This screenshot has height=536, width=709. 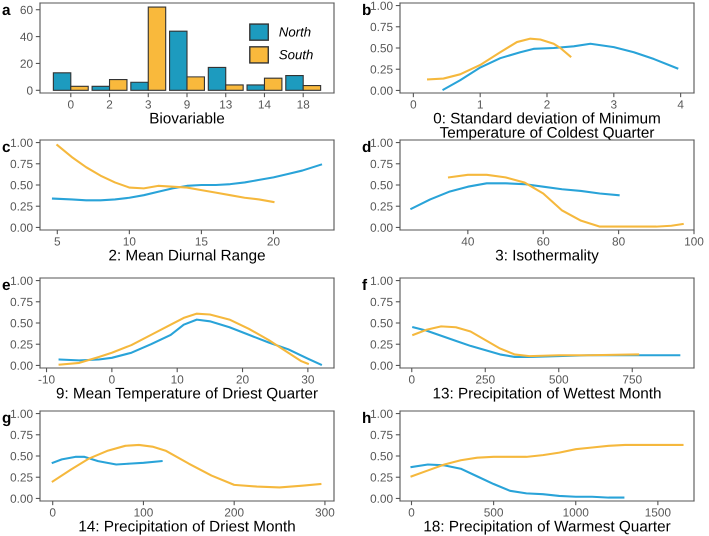 I want to click on x-tick-label: 60, so click(x=543, y=241).